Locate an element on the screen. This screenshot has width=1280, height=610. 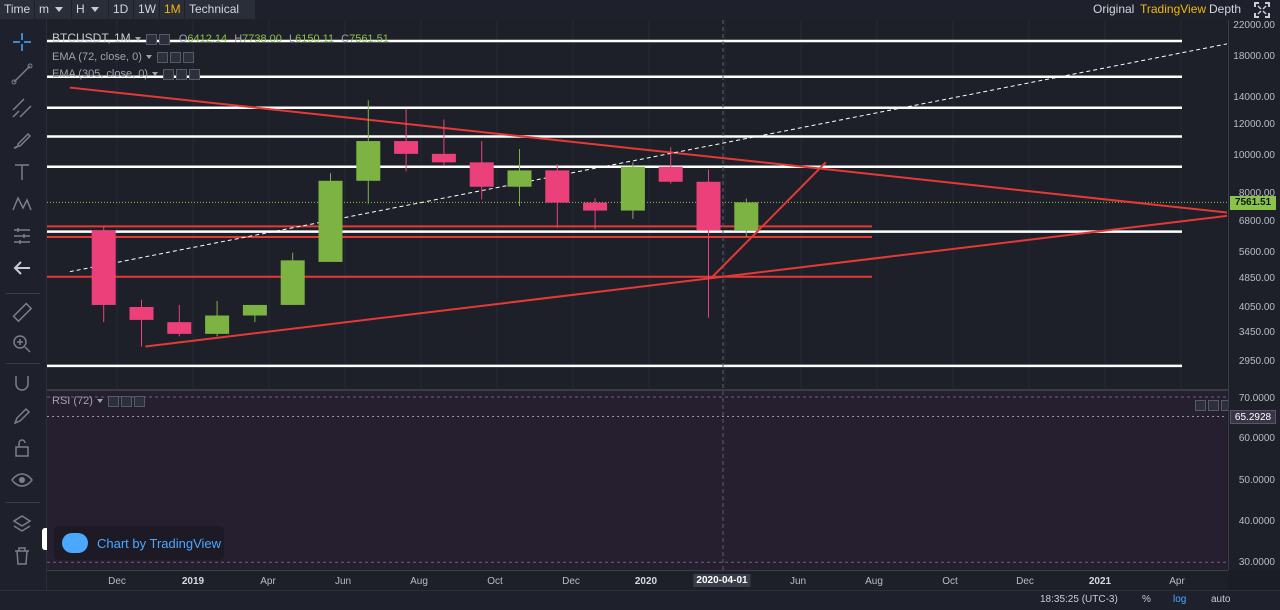
symbol-label: BTCUSDT, 1M is located at coordinates (91, 38).